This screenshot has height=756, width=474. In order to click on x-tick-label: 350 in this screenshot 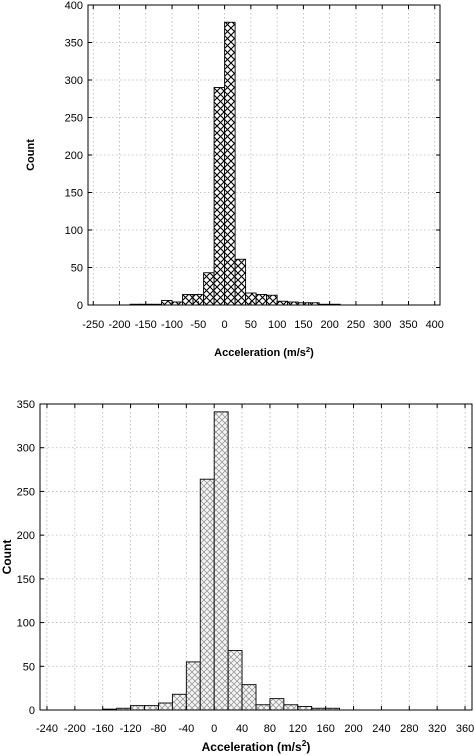, I will do `click(408, 325)`.